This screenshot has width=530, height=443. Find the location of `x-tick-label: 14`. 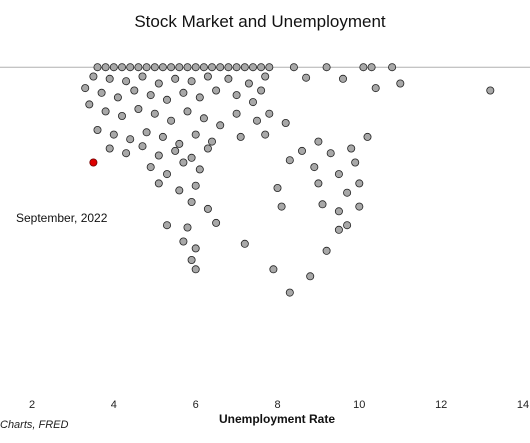

x-tick-label: 14 is located at coordinates (523, 405).